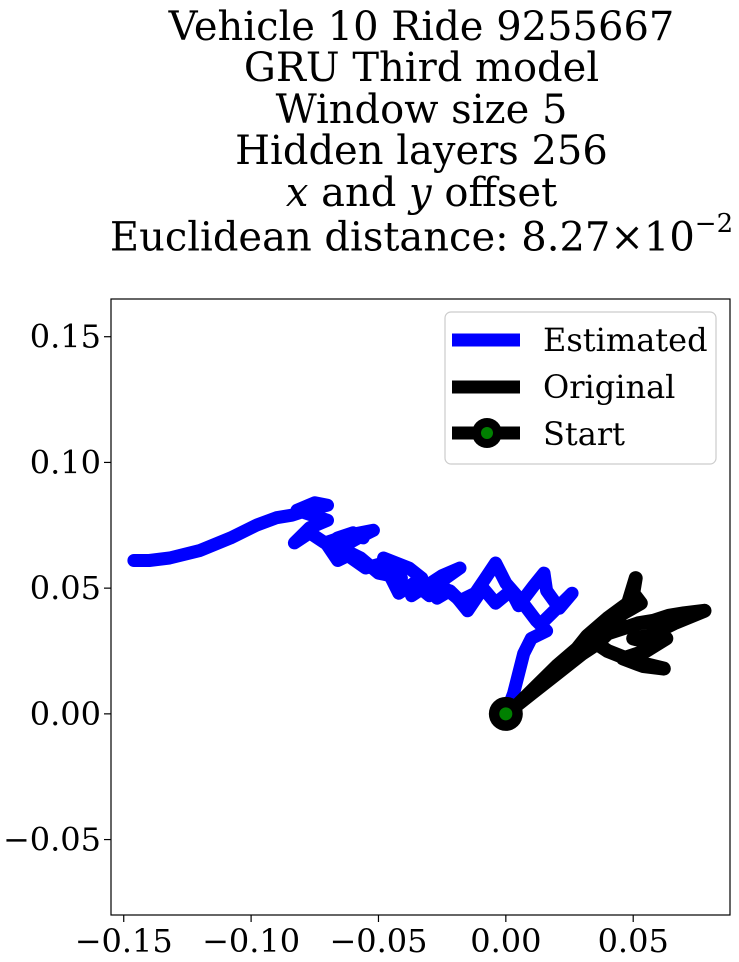 This screenshot has height=962, width=739. I want to click on title-distance: Euclidean distance: 8.27×10, so click(402, 237).